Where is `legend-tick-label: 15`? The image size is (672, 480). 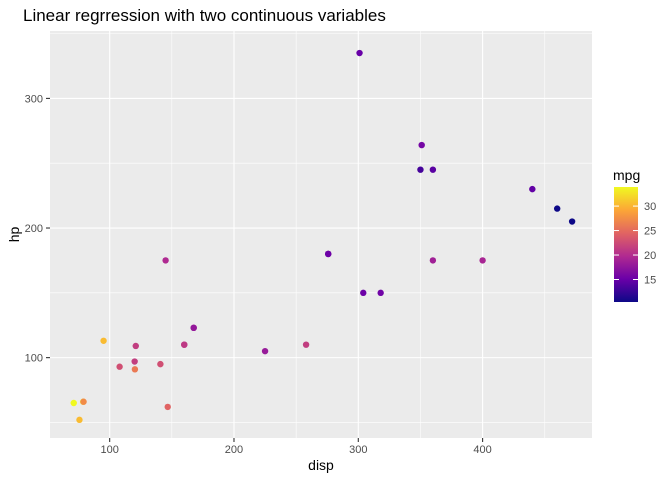
legend-tick-label: 15 is located at coordinates (650, 280).